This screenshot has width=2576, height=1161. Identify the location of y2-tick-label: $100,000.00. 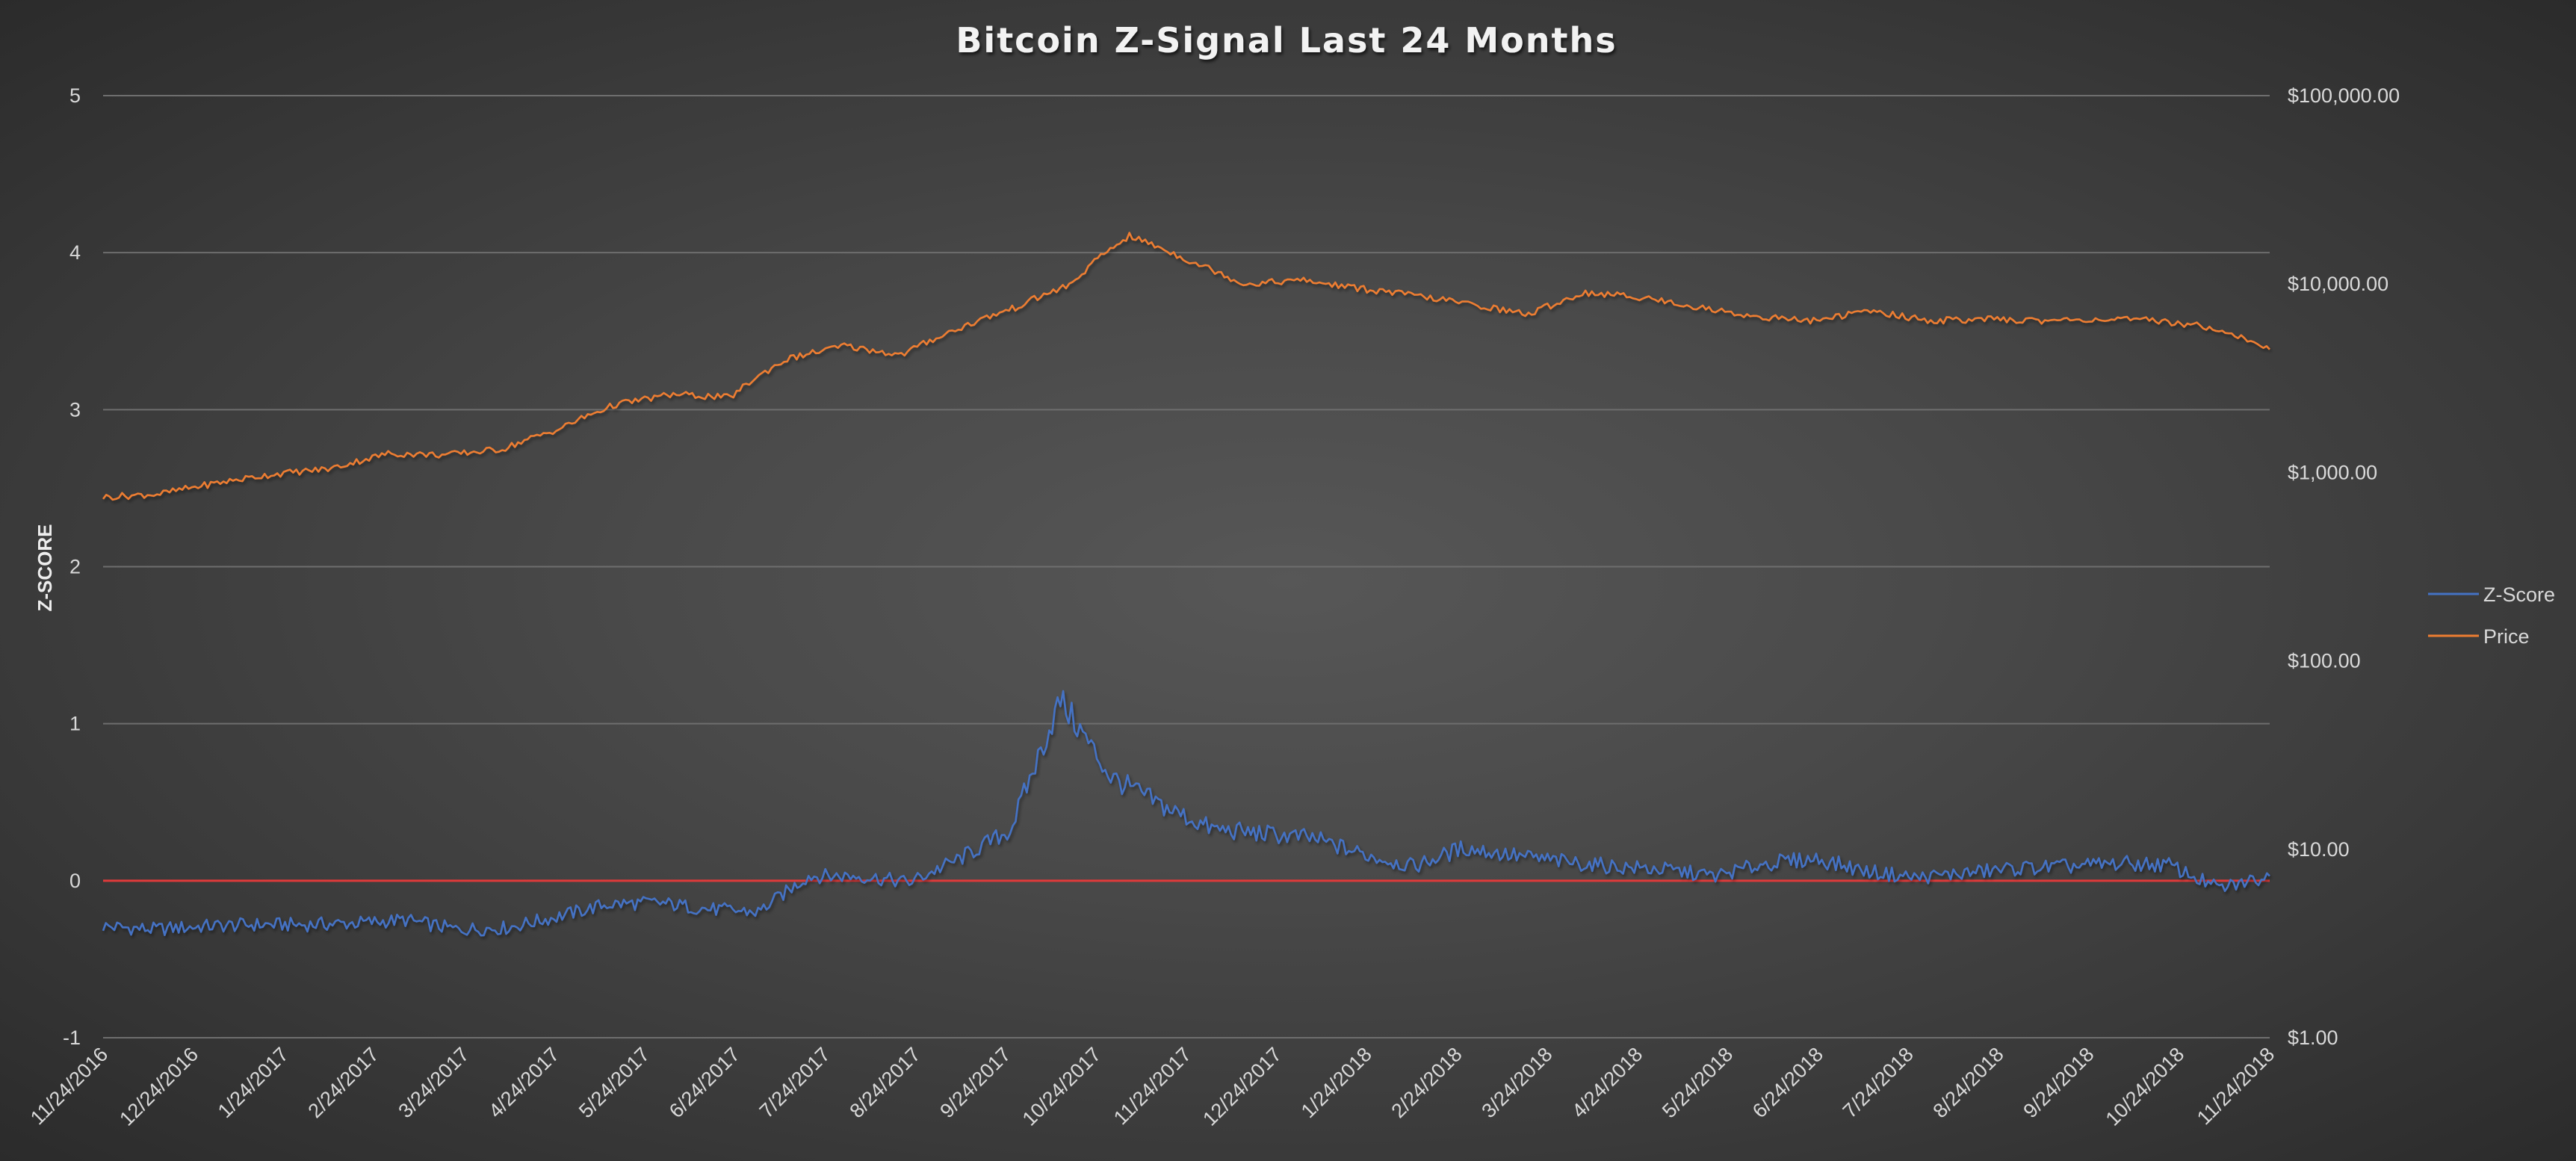
(2344, 95).